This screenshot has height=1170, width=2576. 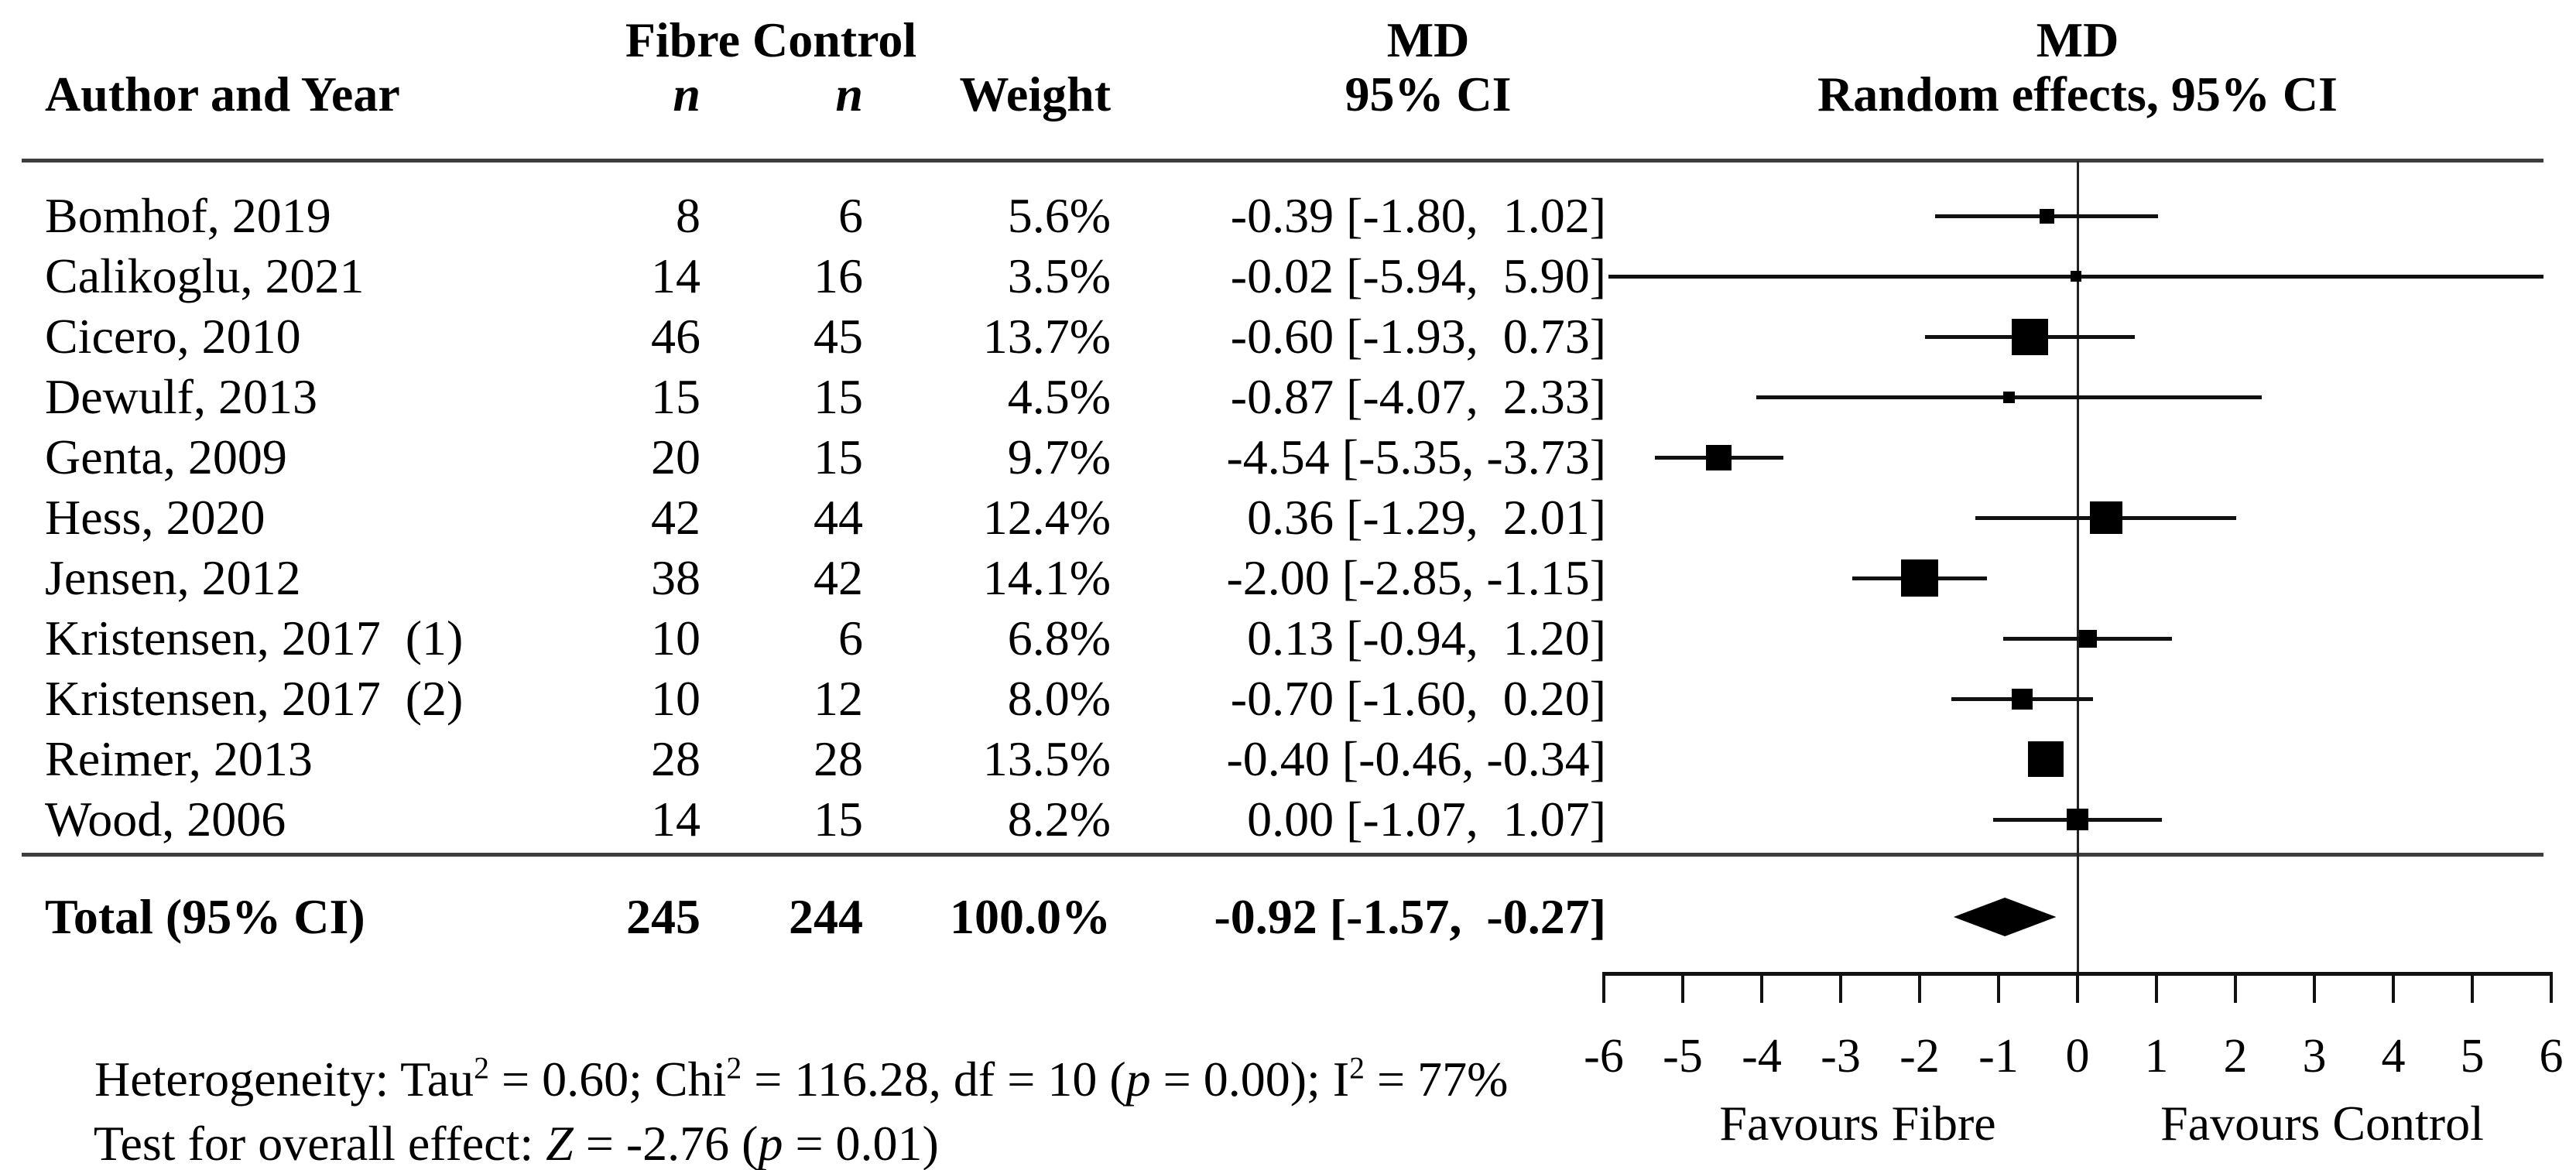 What do you see at coordinates (181, 396) in the screenshot?
I see `study-author: Dewulf, 2013` at bounding box center [181, 396].